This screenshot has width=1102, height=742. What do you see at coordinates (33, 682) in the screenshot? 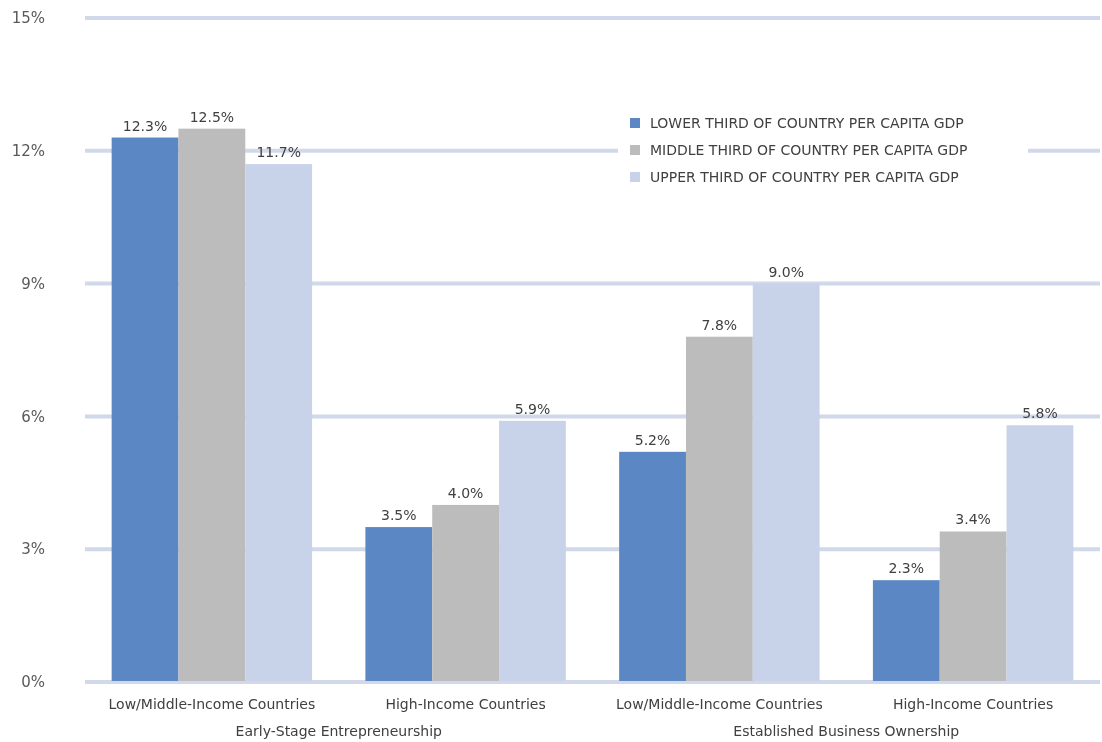
I see `y-tick-label: 0%` at bounding box center [33, 682].